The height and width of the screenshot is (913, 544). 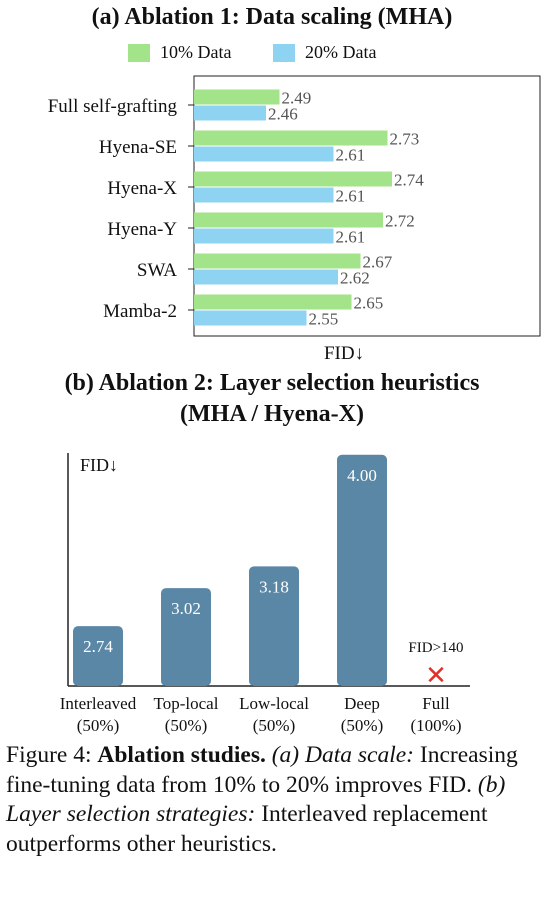 What do you see at coordinates (324, 319) in the screenshot?
I see `data-label: 2.55` at bounding box center [324, 319].